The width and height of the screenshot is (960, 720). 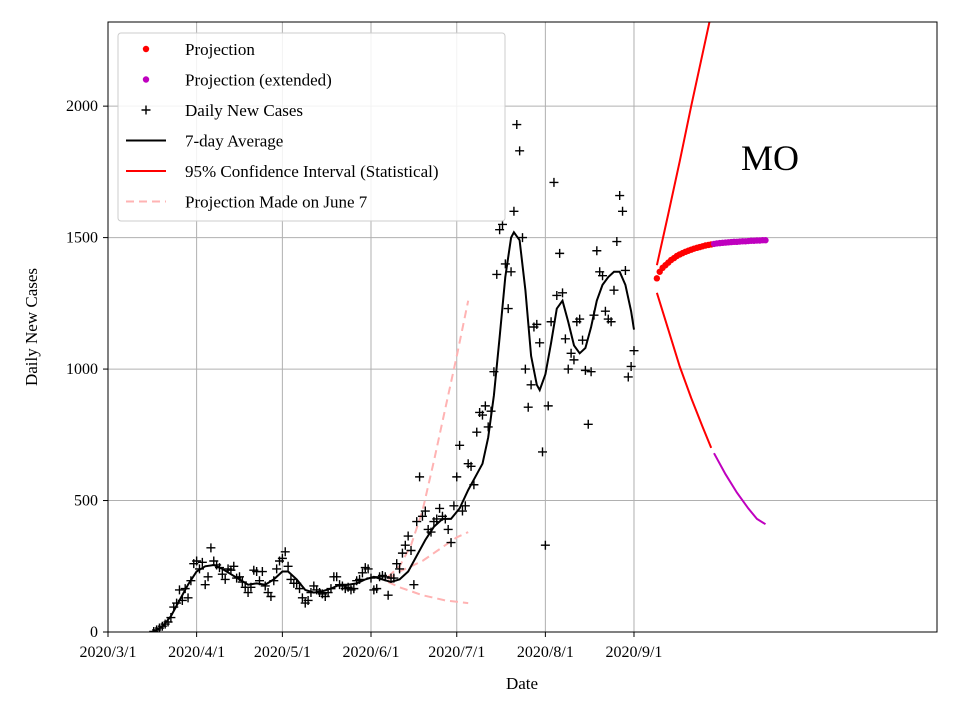 What do you see at coordinates (456, 652) in the screenshot?
I see `x-tick-label: 2020/7/1` at bounding box center [456, 652].